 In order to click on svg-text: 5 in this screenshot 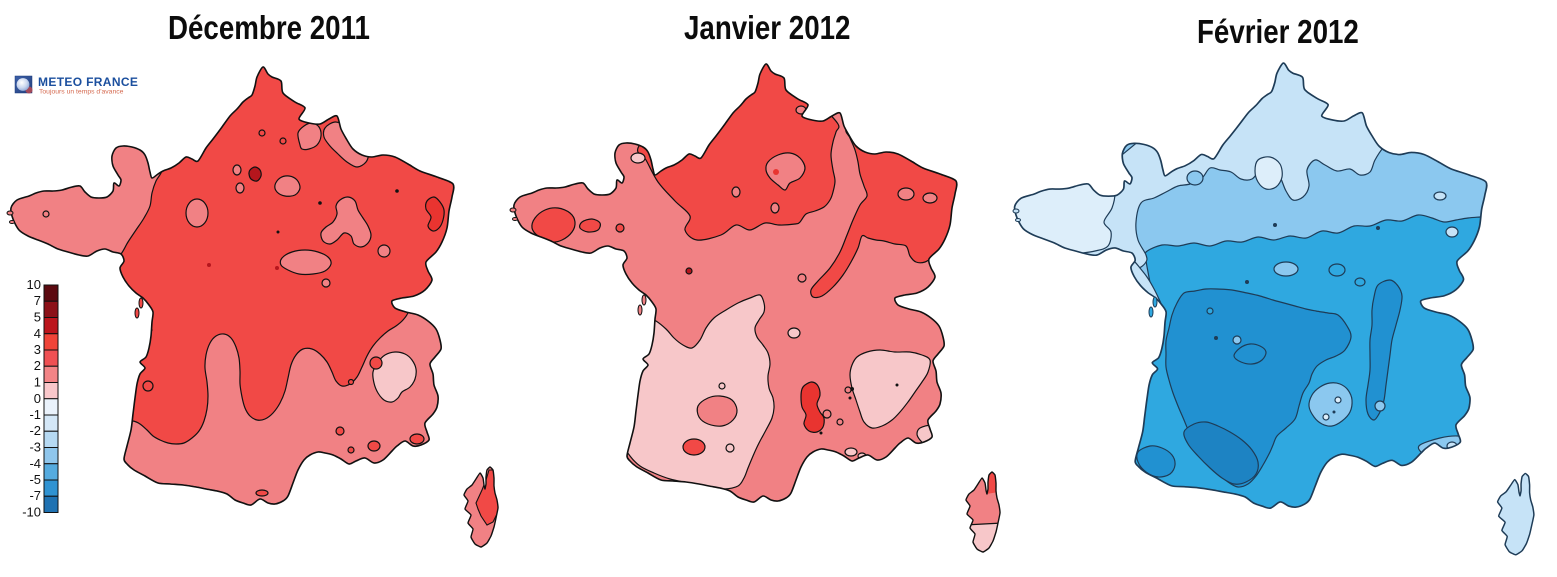, I will do `click(37, 317)`.